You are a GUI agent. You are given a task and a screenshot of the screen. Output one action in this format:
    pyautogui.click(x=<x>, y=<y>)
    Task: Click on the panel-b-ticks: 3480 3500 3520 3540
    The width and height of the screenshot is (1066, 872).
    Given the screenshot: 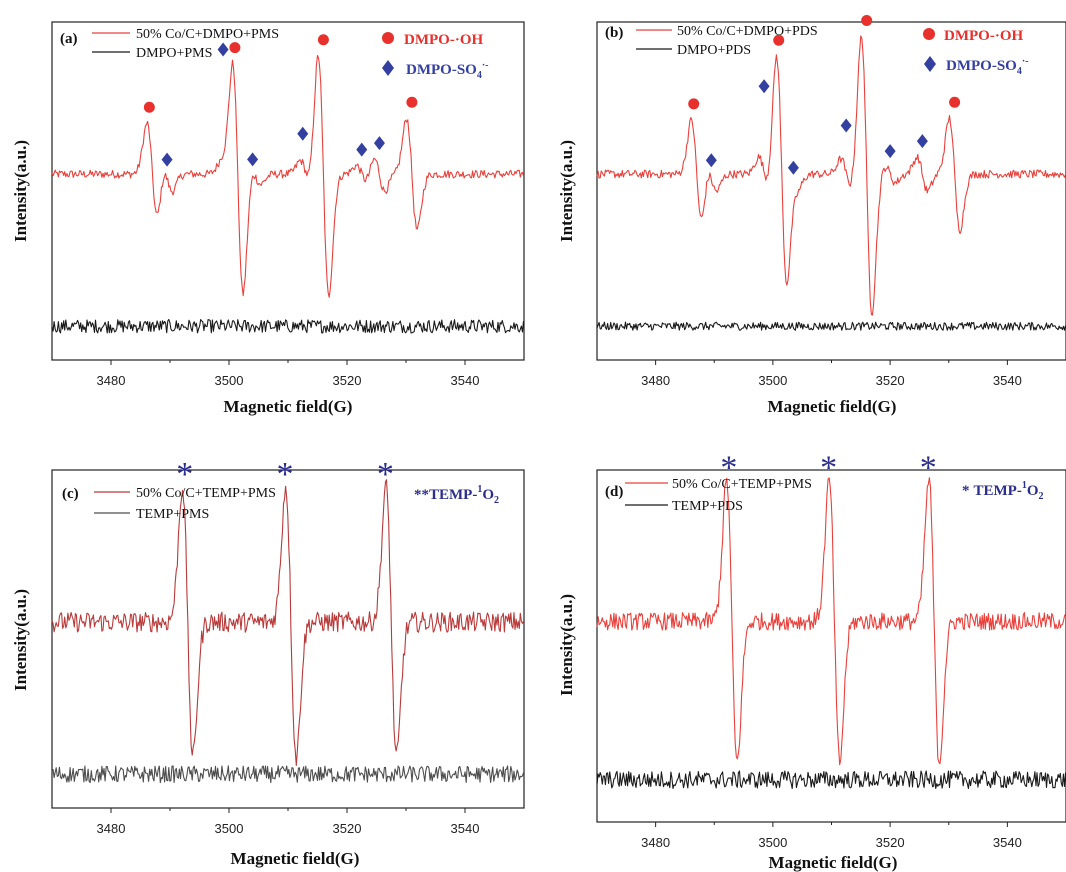 What is the action you would take?
    pyautogui.click(x=831, y=374)
    